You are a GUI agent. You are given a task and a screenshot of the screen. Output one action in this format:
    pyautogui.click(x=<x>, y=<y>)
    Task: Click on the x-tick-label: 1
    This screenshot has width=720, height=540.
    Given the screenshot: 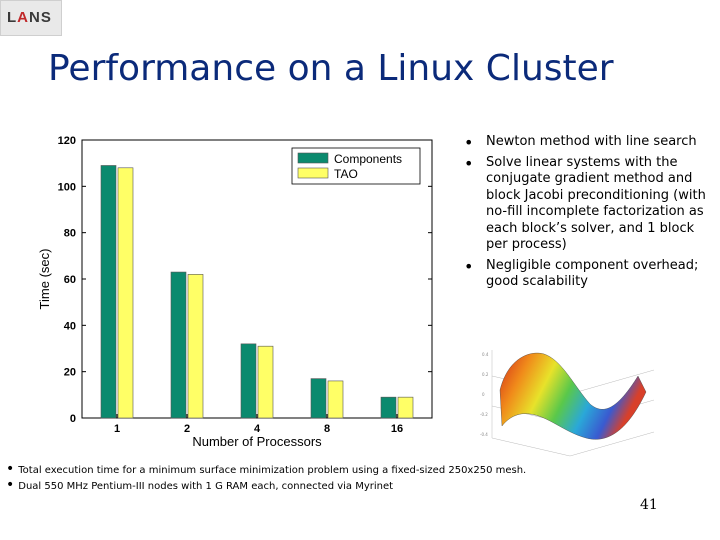 What is the action you would take?
    pyautogui.click(x=117, y=429)
    